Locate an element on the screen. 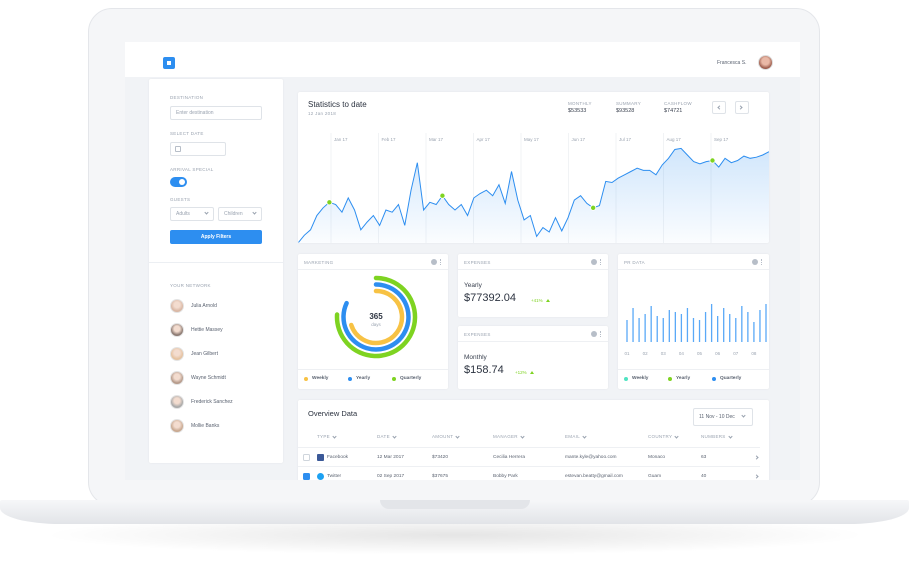  column-header: AMOUNT is located at coordinates (443, 436).